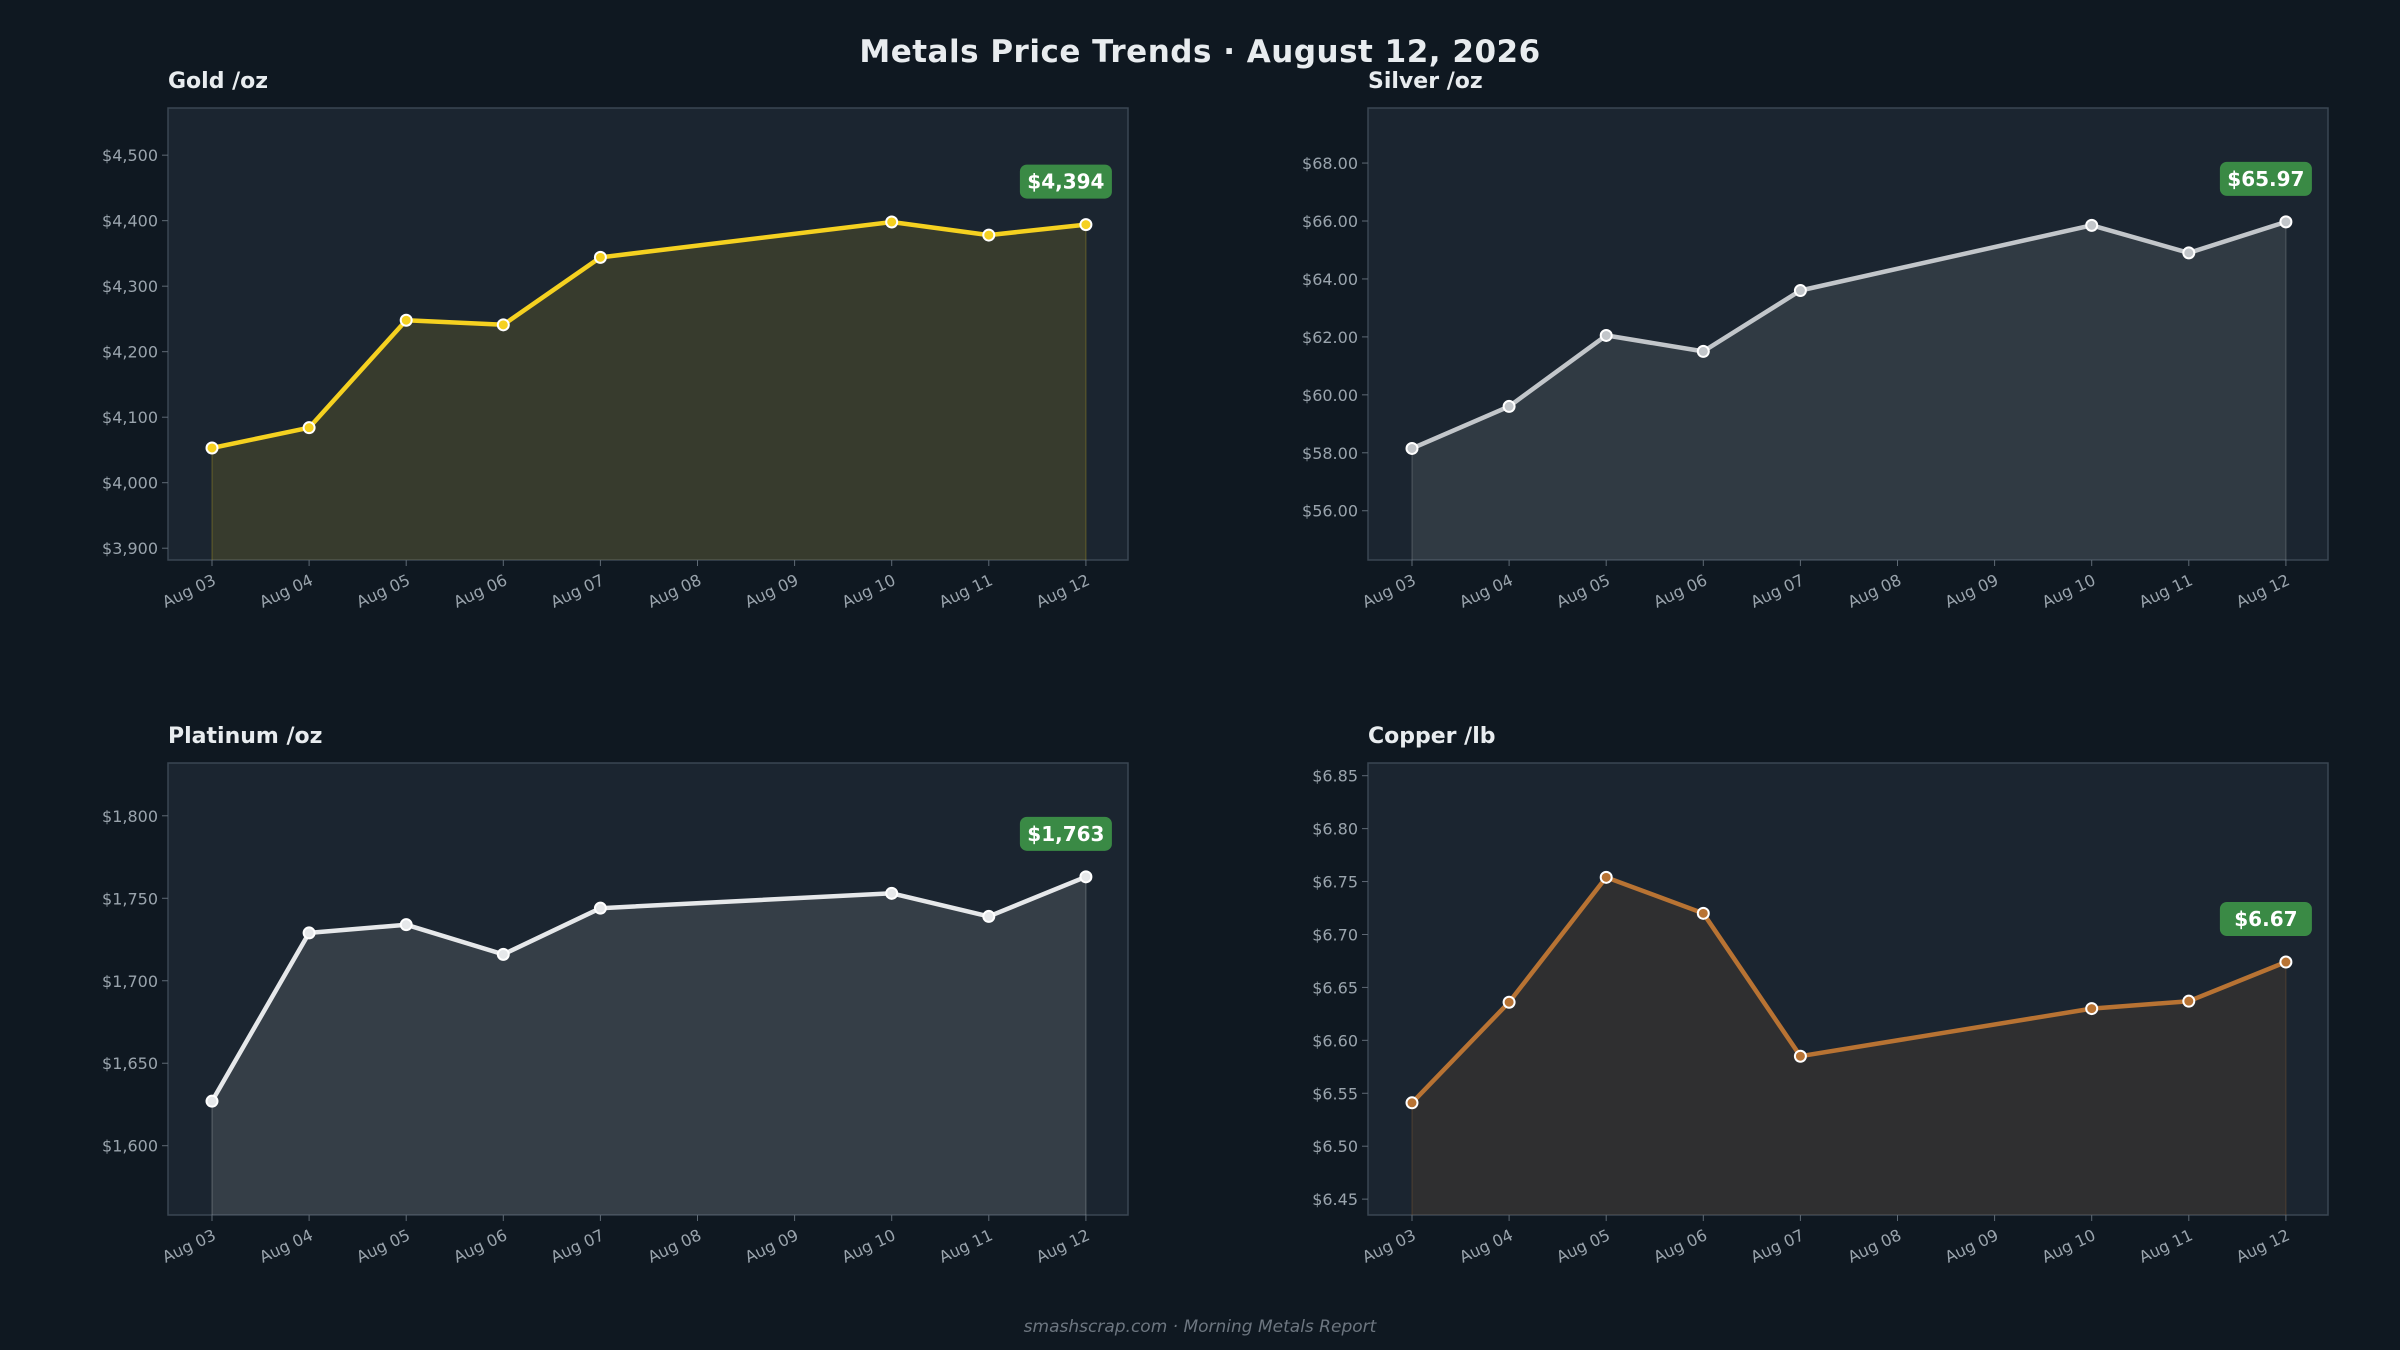 This screenshot has width=2400, height=1350. Describe the element at coordinates (1335, 1199) in the screenshot. I see `y-tick-label: $6.45` at that location.